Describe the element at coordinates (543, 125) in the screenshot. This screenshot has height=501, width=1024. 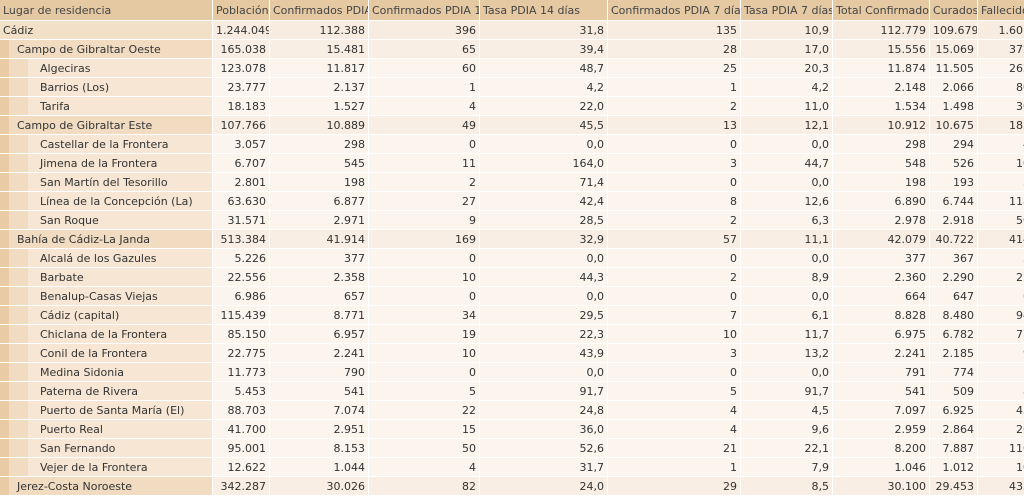
I see `cell-value: 45,5` at that location.